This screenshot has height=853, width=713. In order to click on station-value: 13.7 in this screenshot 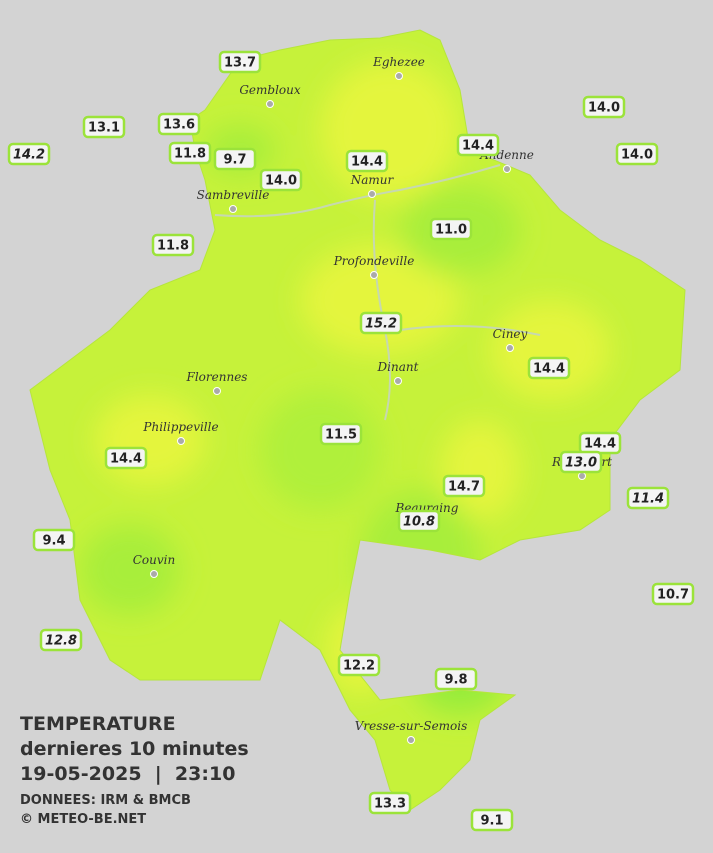, I will do `click(240, 63)`.